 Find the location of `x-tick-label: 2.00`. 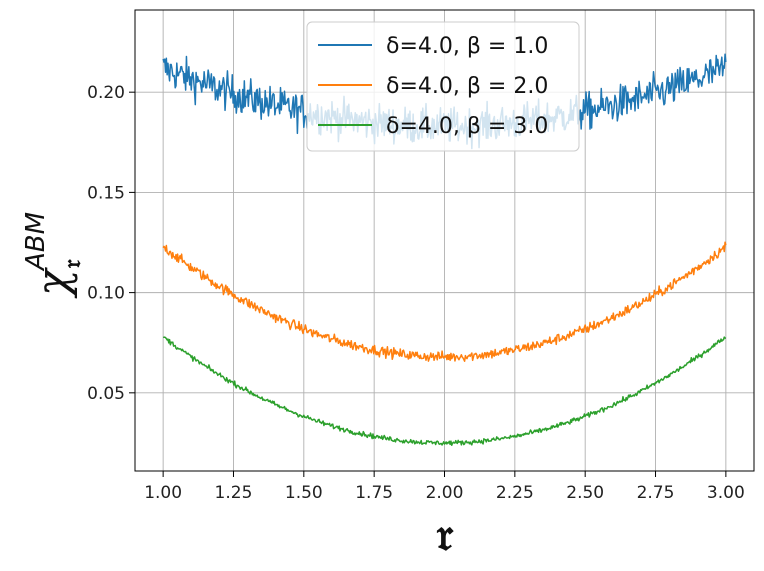

x-tick-label: 2.00 is located at coordinates (445, 493).